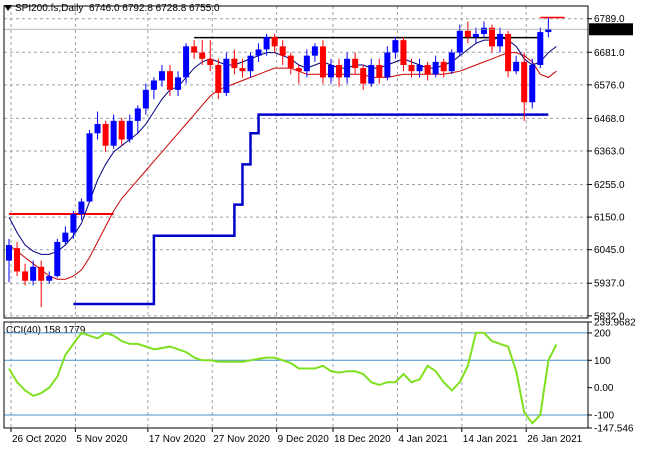 This screenshot has height=450, width=660. Describe the element at coordinates (609, 53) in the screenshot. I see `price-tick-label: 6681.0` at that location.